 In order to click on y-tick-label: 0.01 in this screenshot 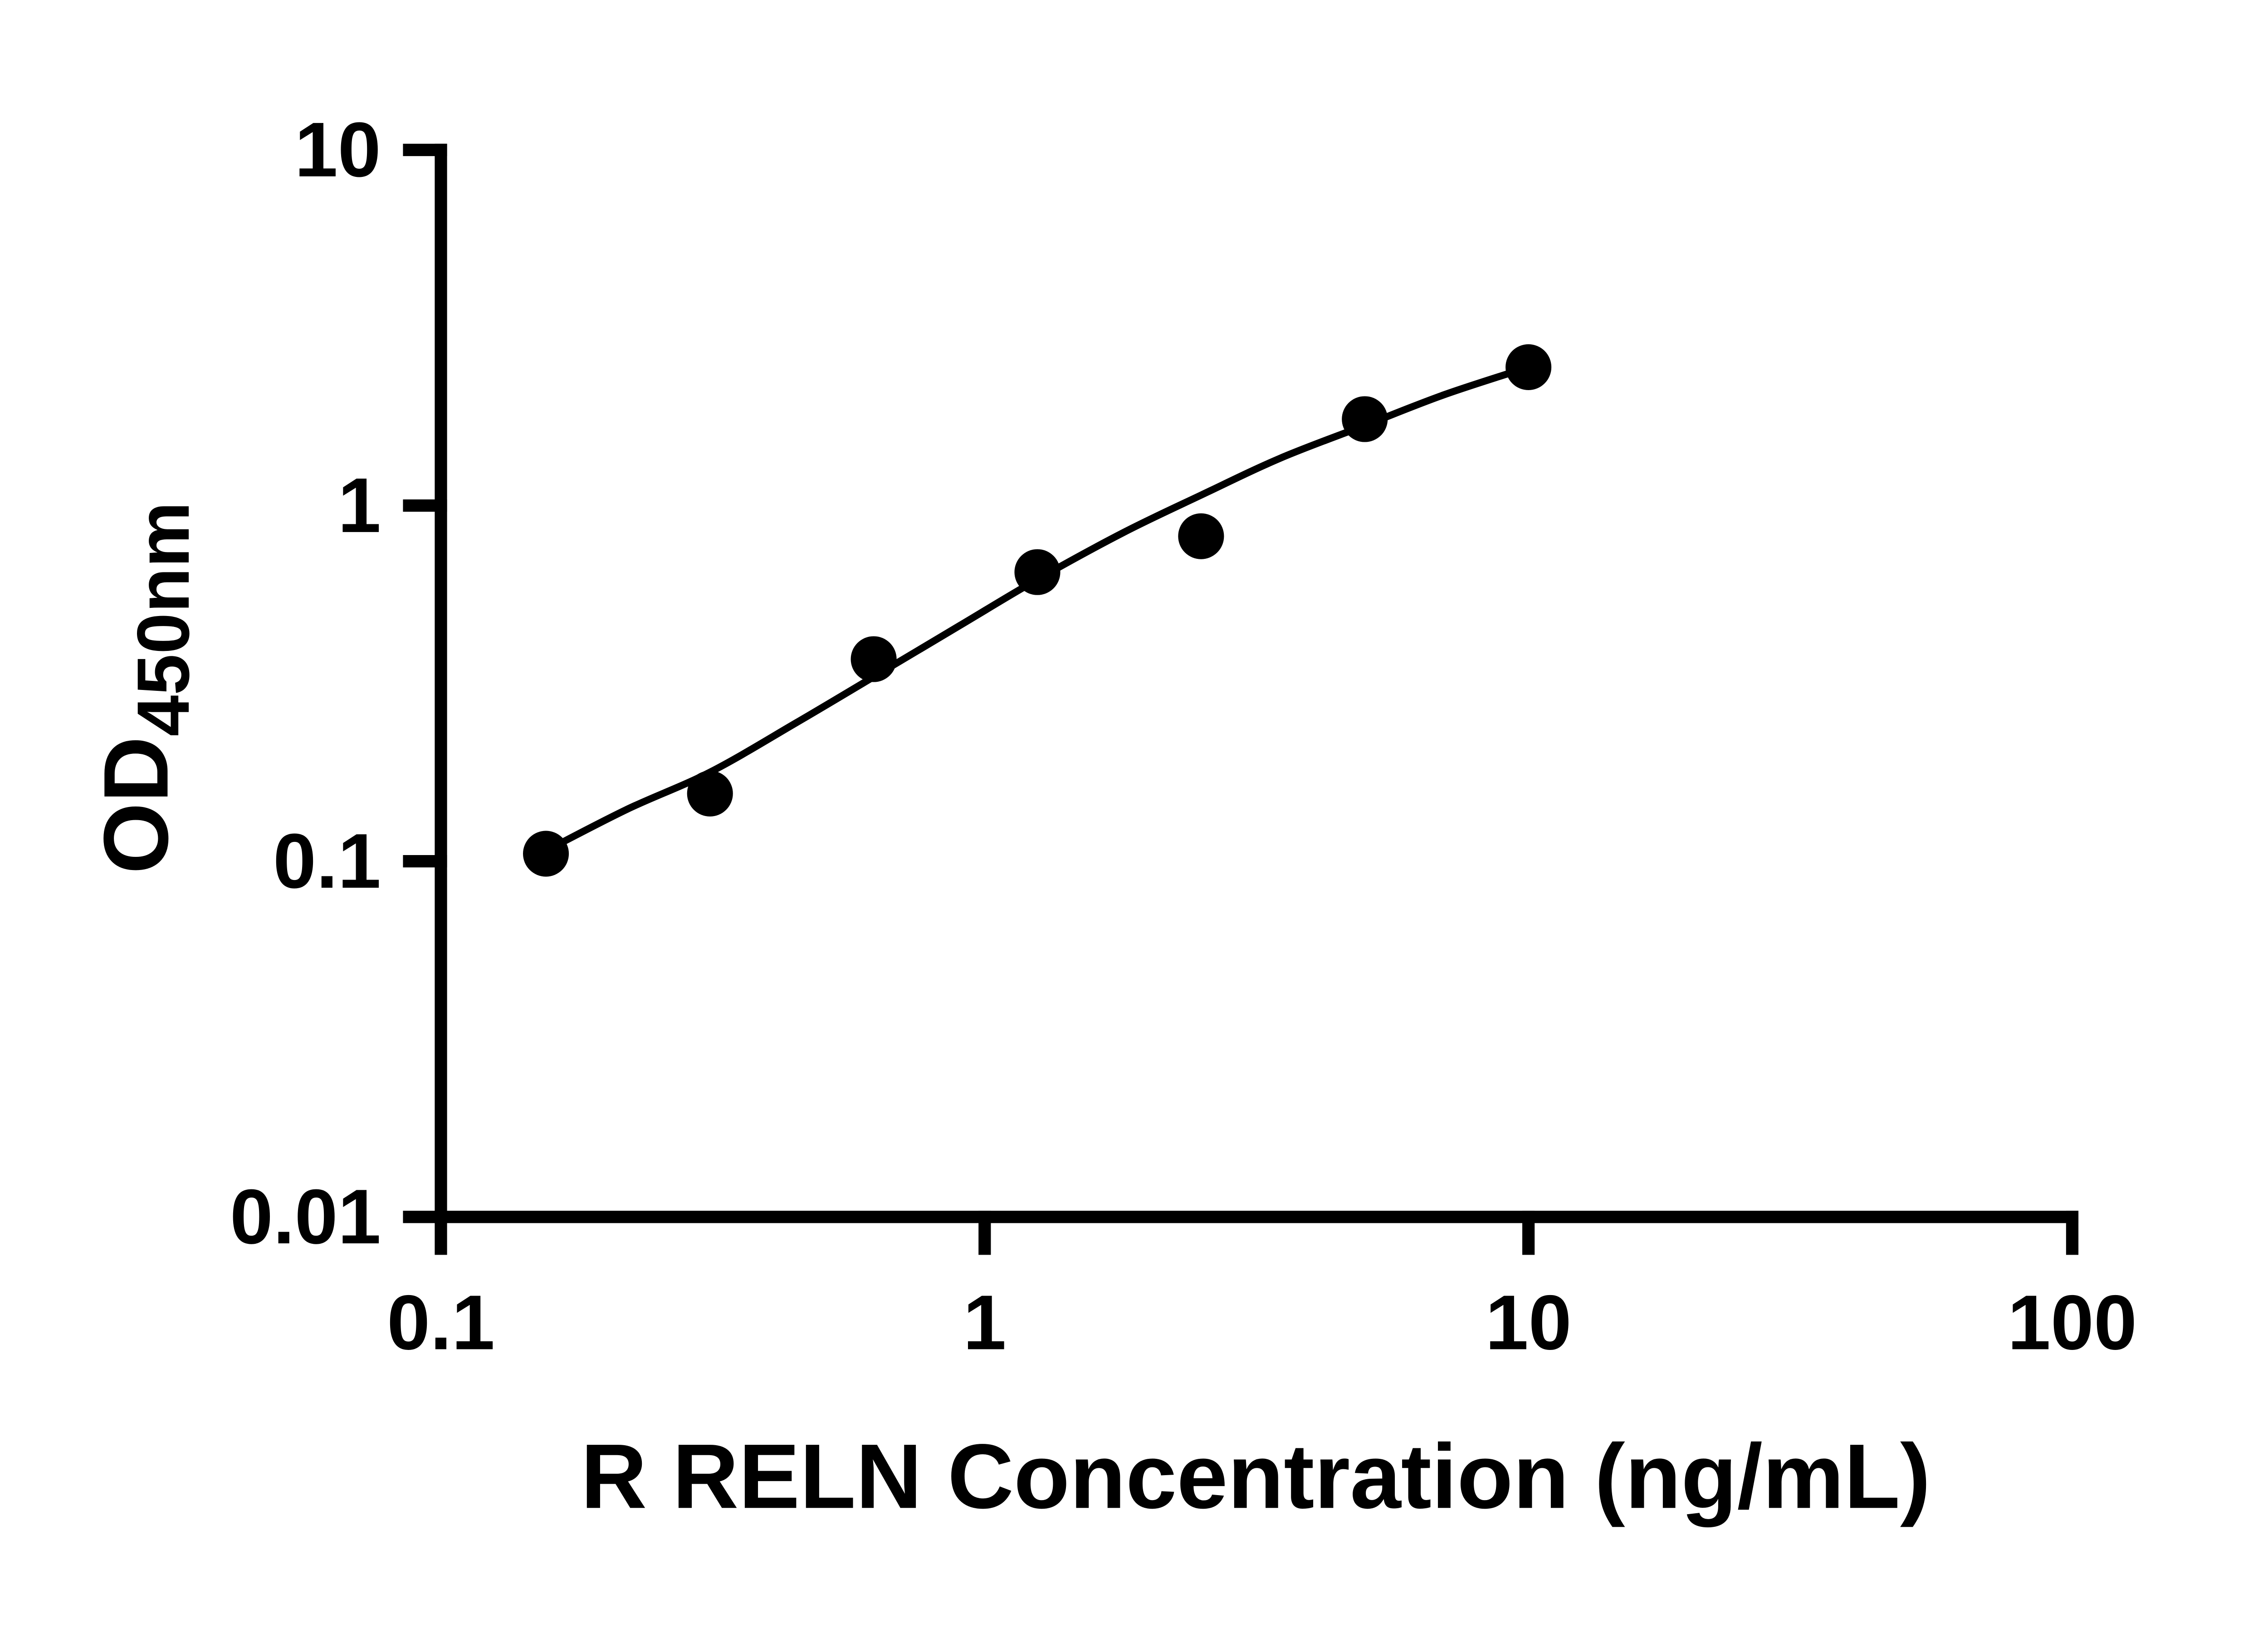, I will do `click(305, 1216)`.